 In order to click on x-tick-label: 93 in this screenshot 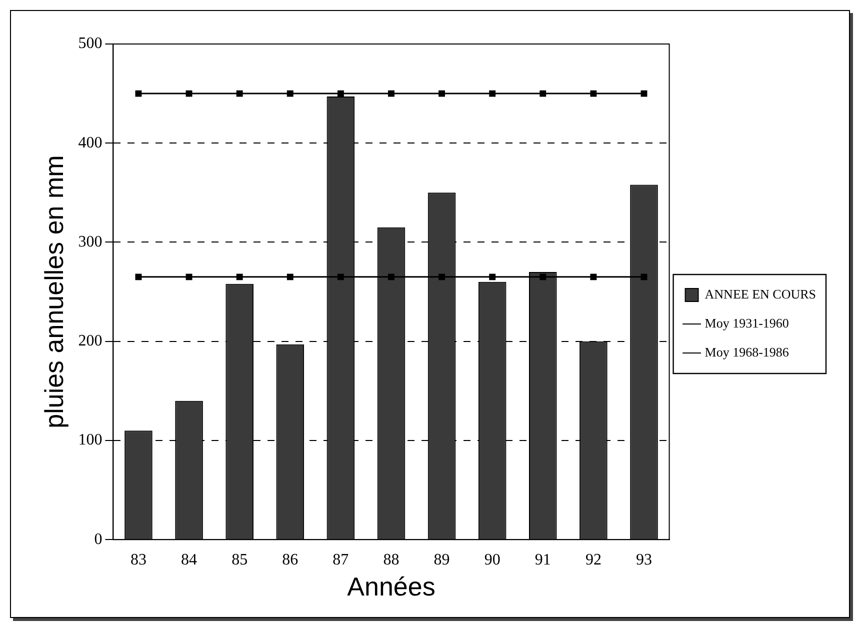, I will do `click(644, 559)`.